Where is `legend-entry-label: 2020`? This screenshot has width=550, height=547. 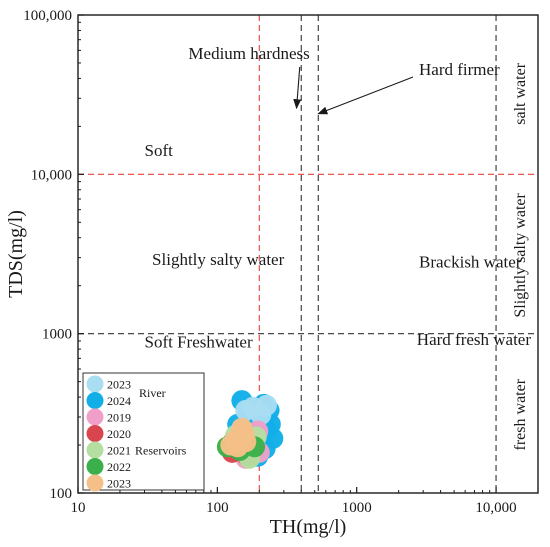 legend-entry-label: 2020 is located at coordinates (119, 434).